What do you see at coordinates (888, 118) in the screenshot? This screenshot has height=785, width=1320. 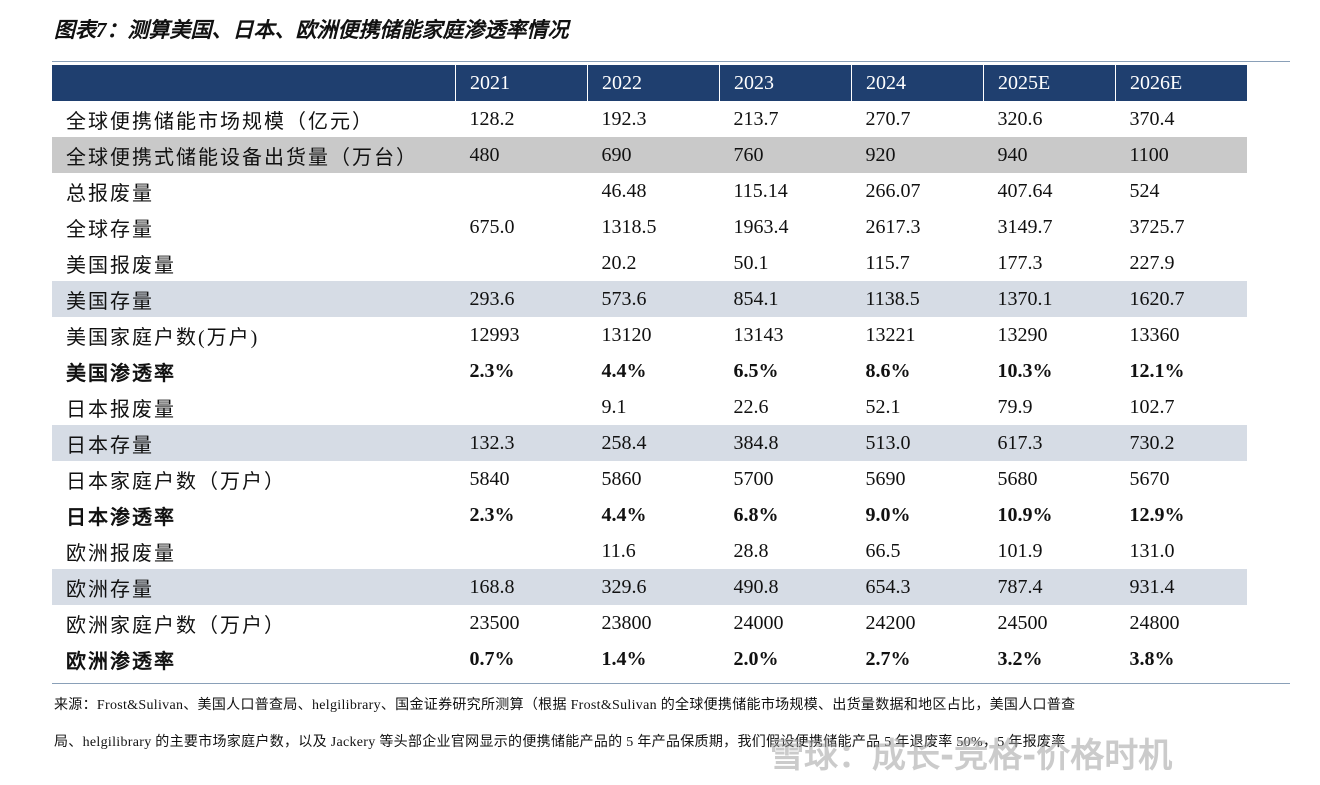 I see `cell: 270.7` at bounding box center [888, 118].